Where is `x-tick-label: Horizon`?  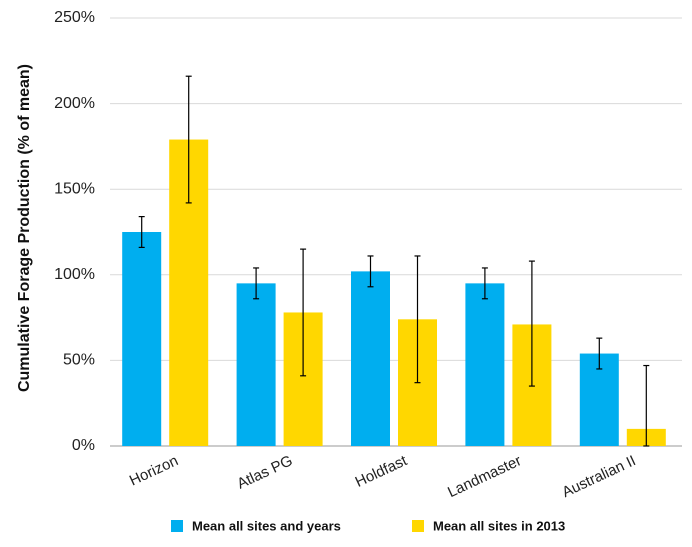 x-tick-label: Horizon is located at coordinates (154, 470).